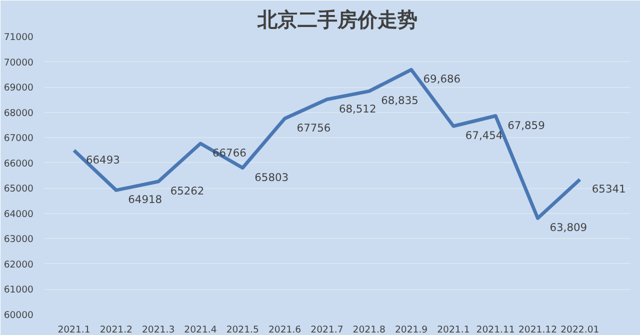 The height and width of the screenshot is (335, 640). I want to click on y-tick-label: 62000, so click(19, 264).